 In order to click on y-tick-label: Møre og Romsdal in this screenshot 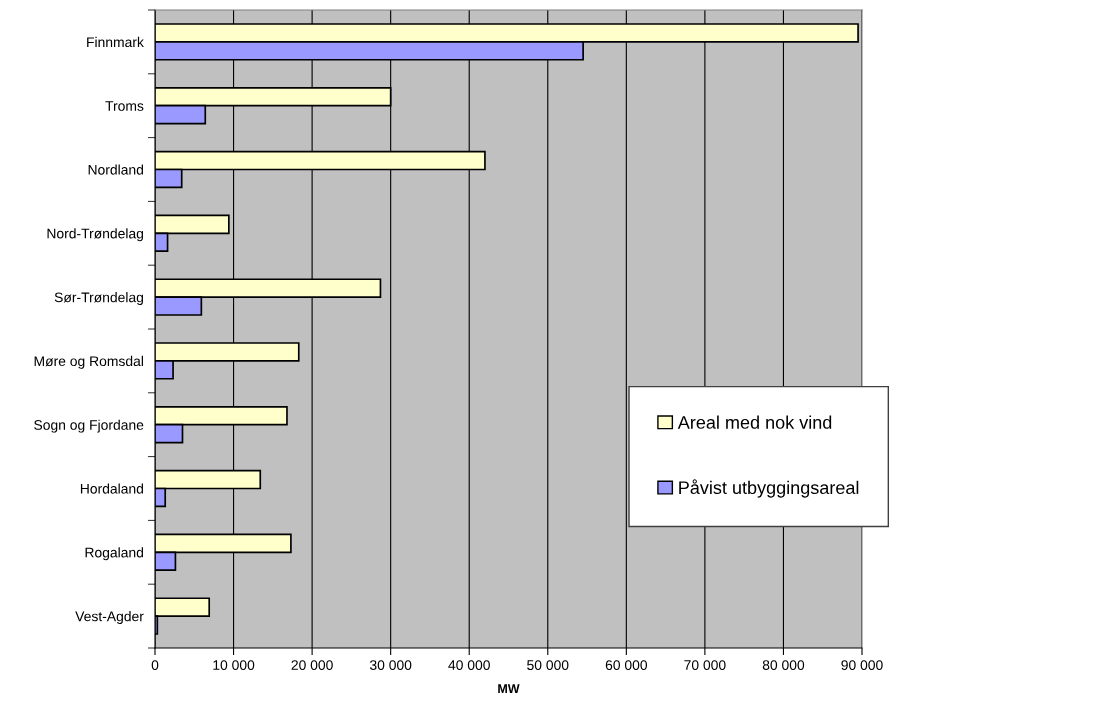, I will do `click(88, 362)`.